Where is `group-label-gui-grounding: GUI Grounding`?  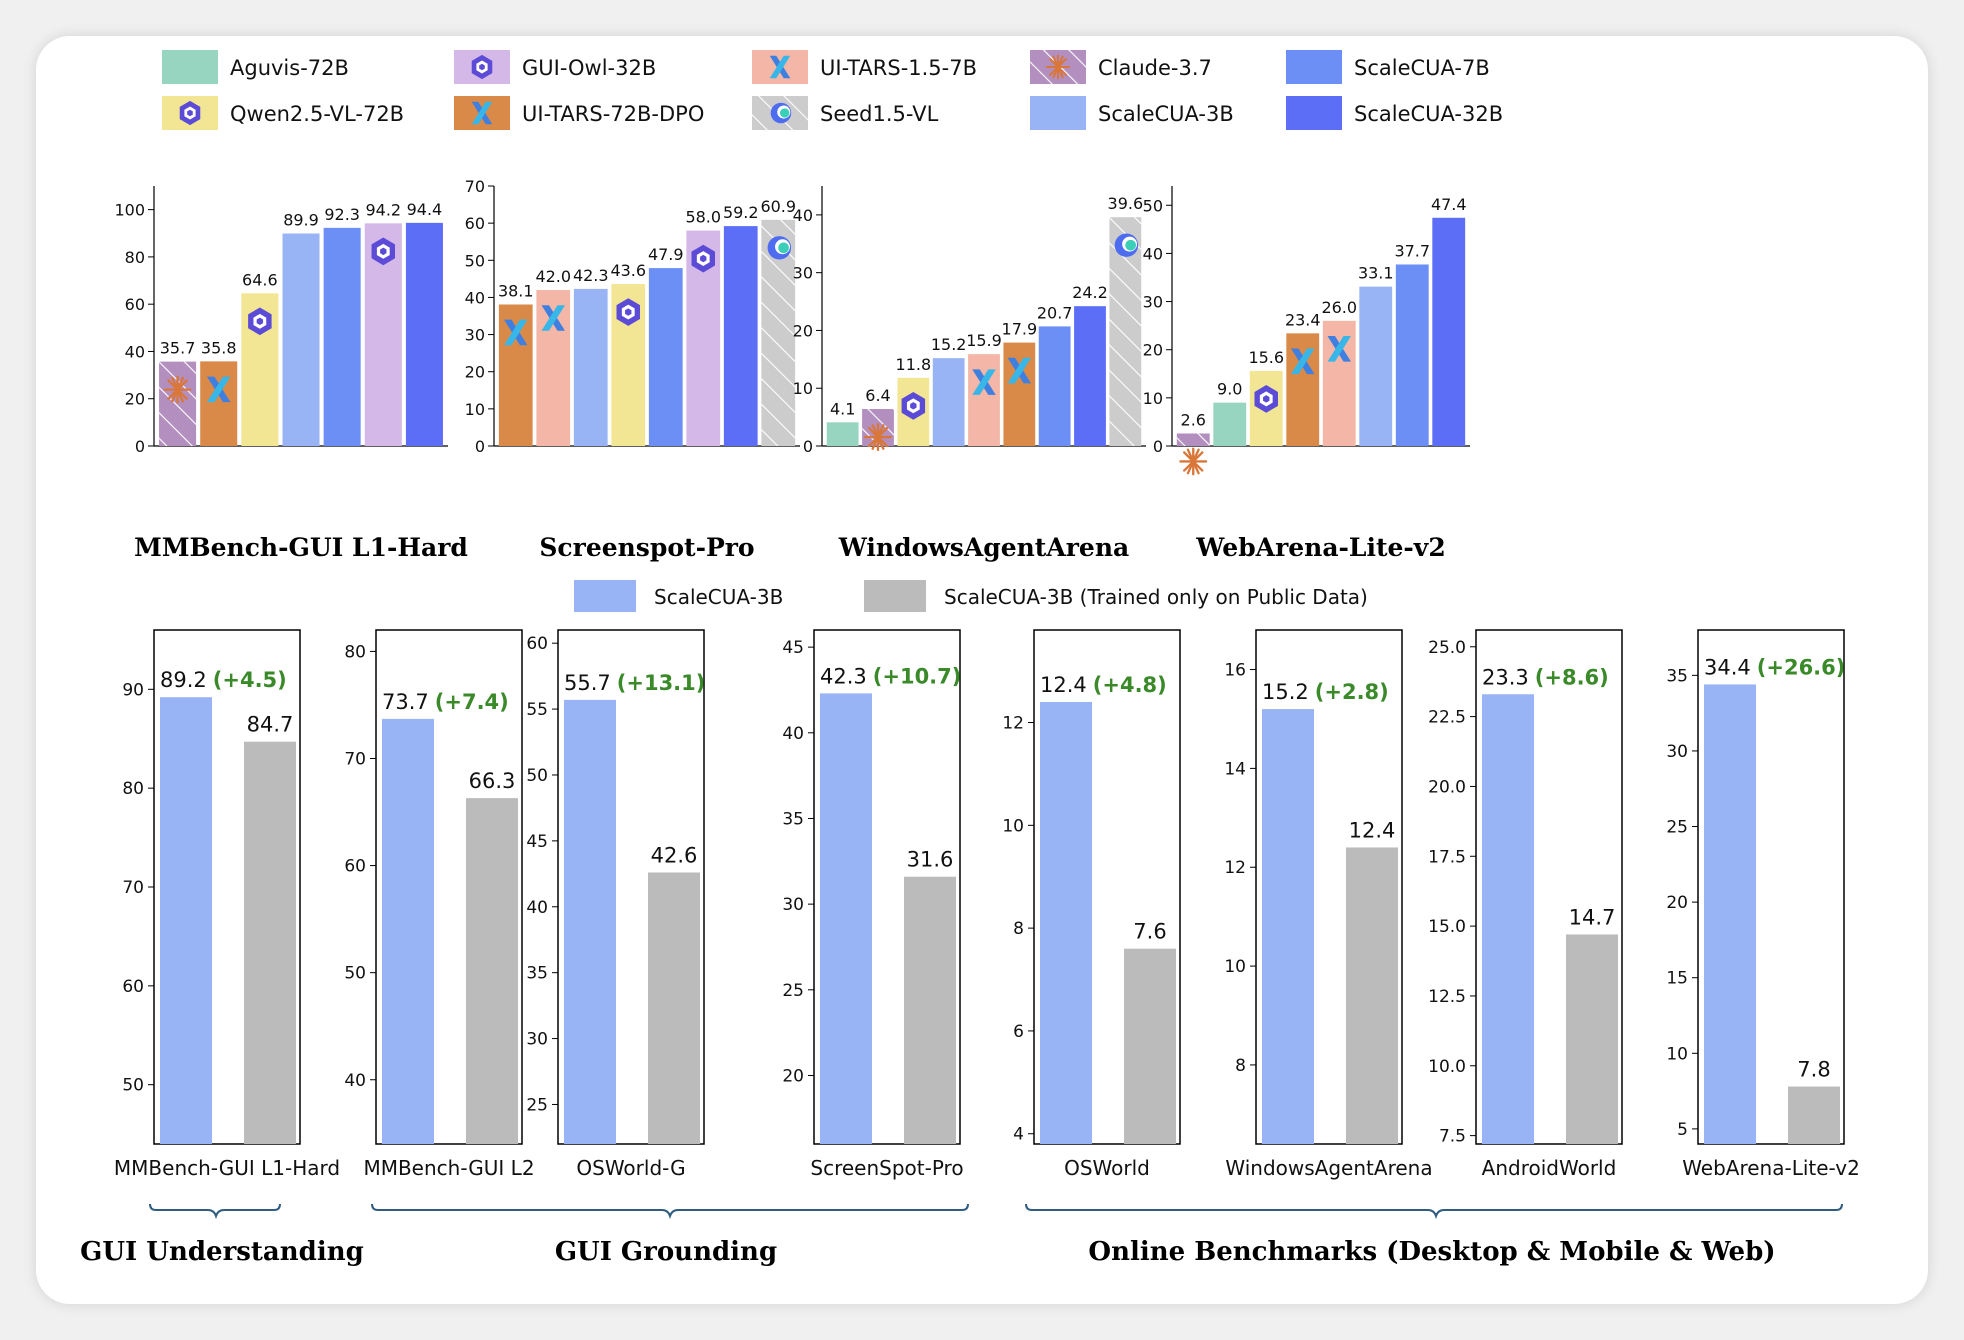
group-label-gui-grounding: GUI Grounding is located at coordinates (666, 1252).